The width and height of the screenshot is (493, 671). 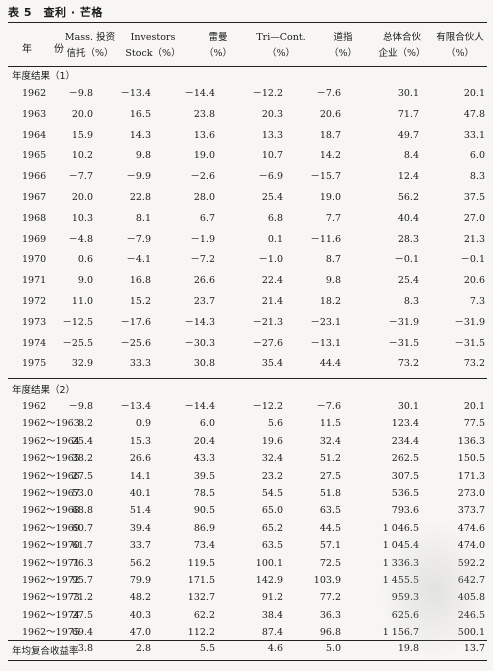 What do you see at coordinates (408, 114) in the screenshot?
I see `row-value: 71.7` at bounding box center [408, 114].